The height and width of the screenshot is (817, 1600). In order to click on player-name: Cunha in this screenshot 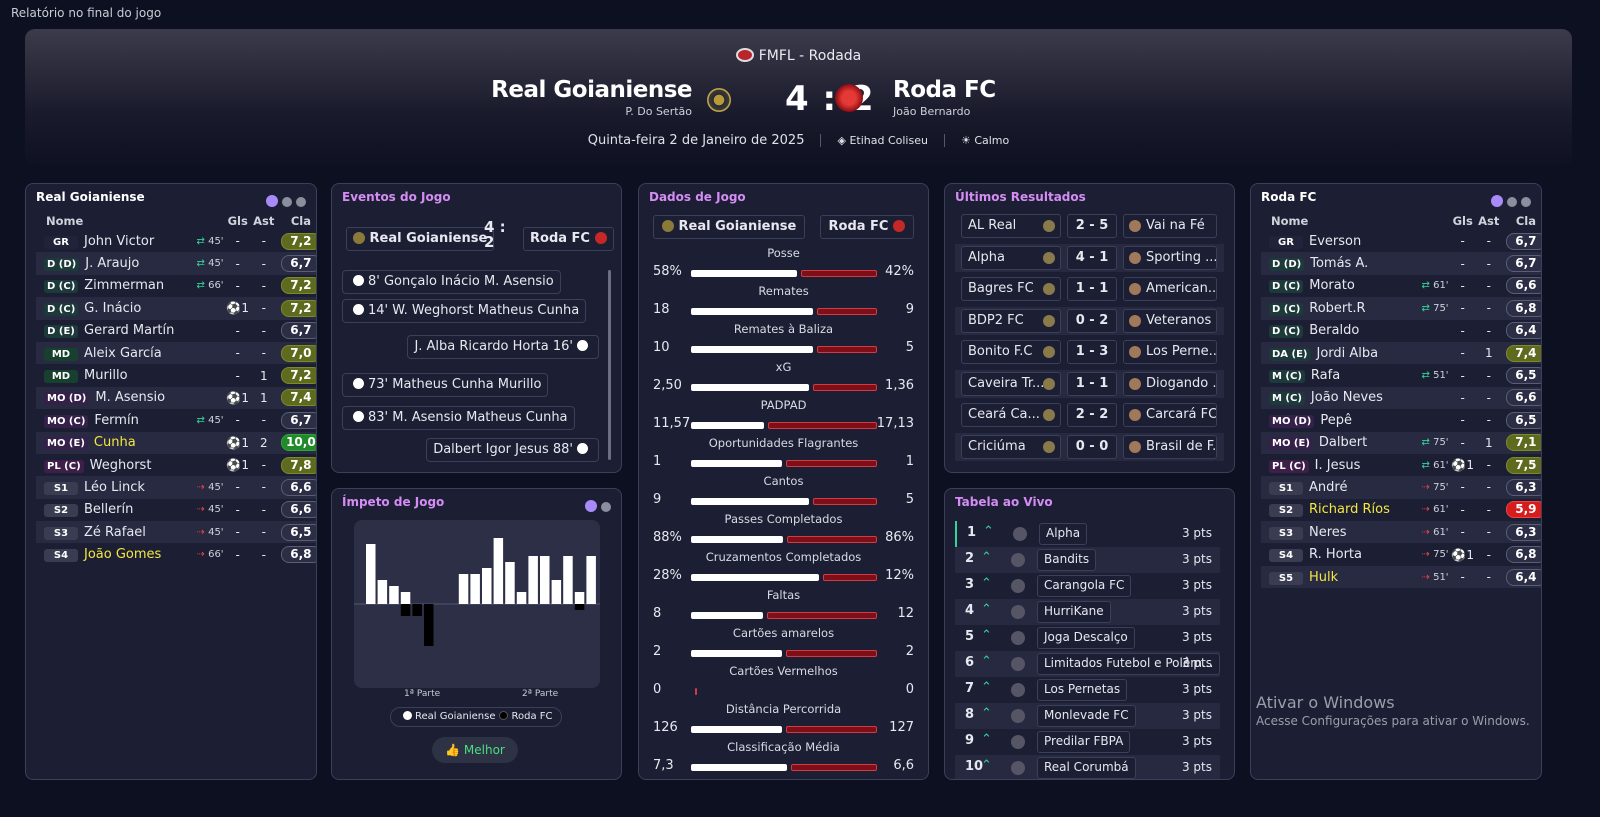, I will do `click(114, 443)`.